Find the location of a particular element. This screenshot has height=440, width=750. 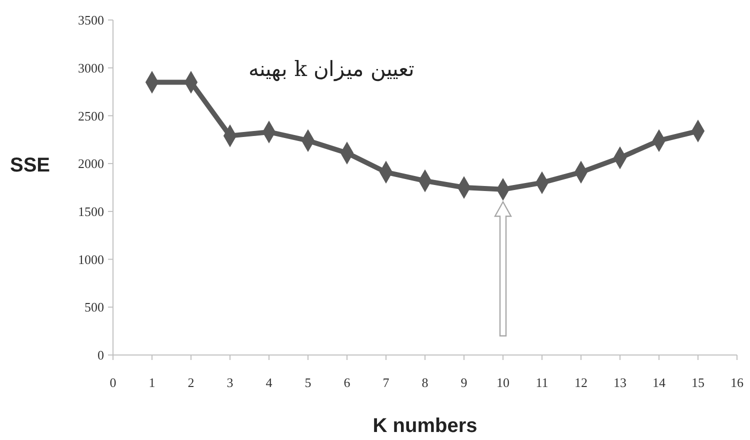

x-tick-label: 15 is located at coordinates (698, 382).